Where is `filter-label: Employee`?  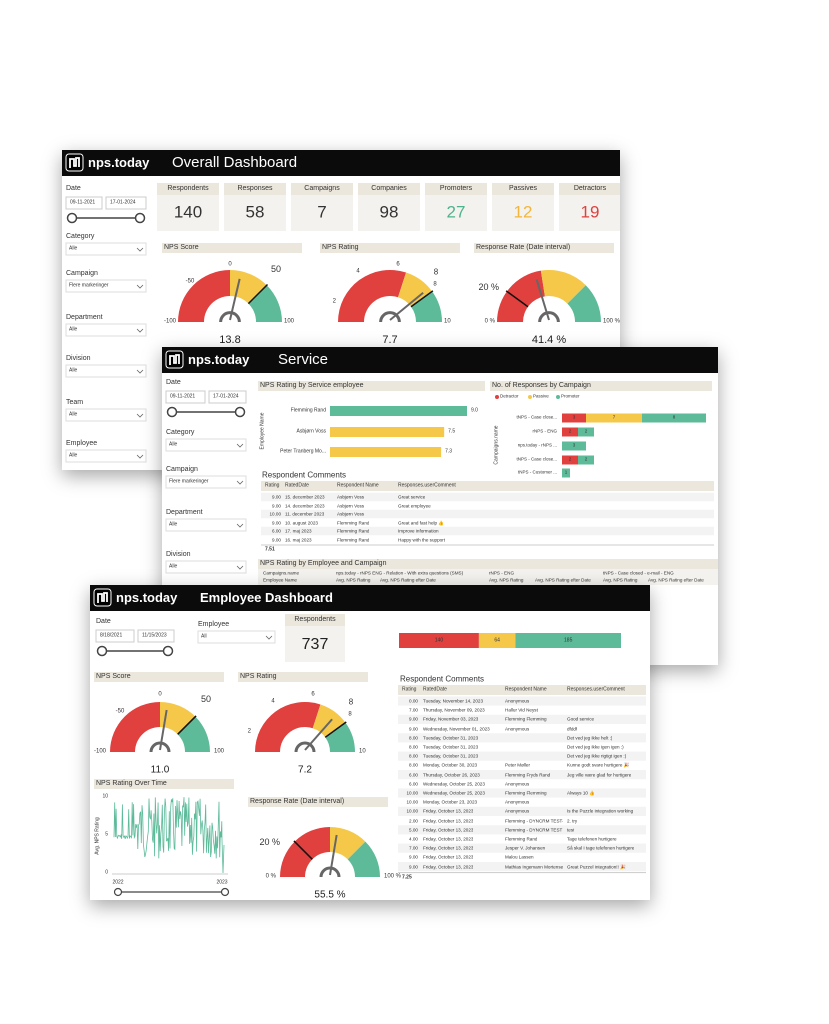
filter-label: Employee is located at coordinates (214, 625).